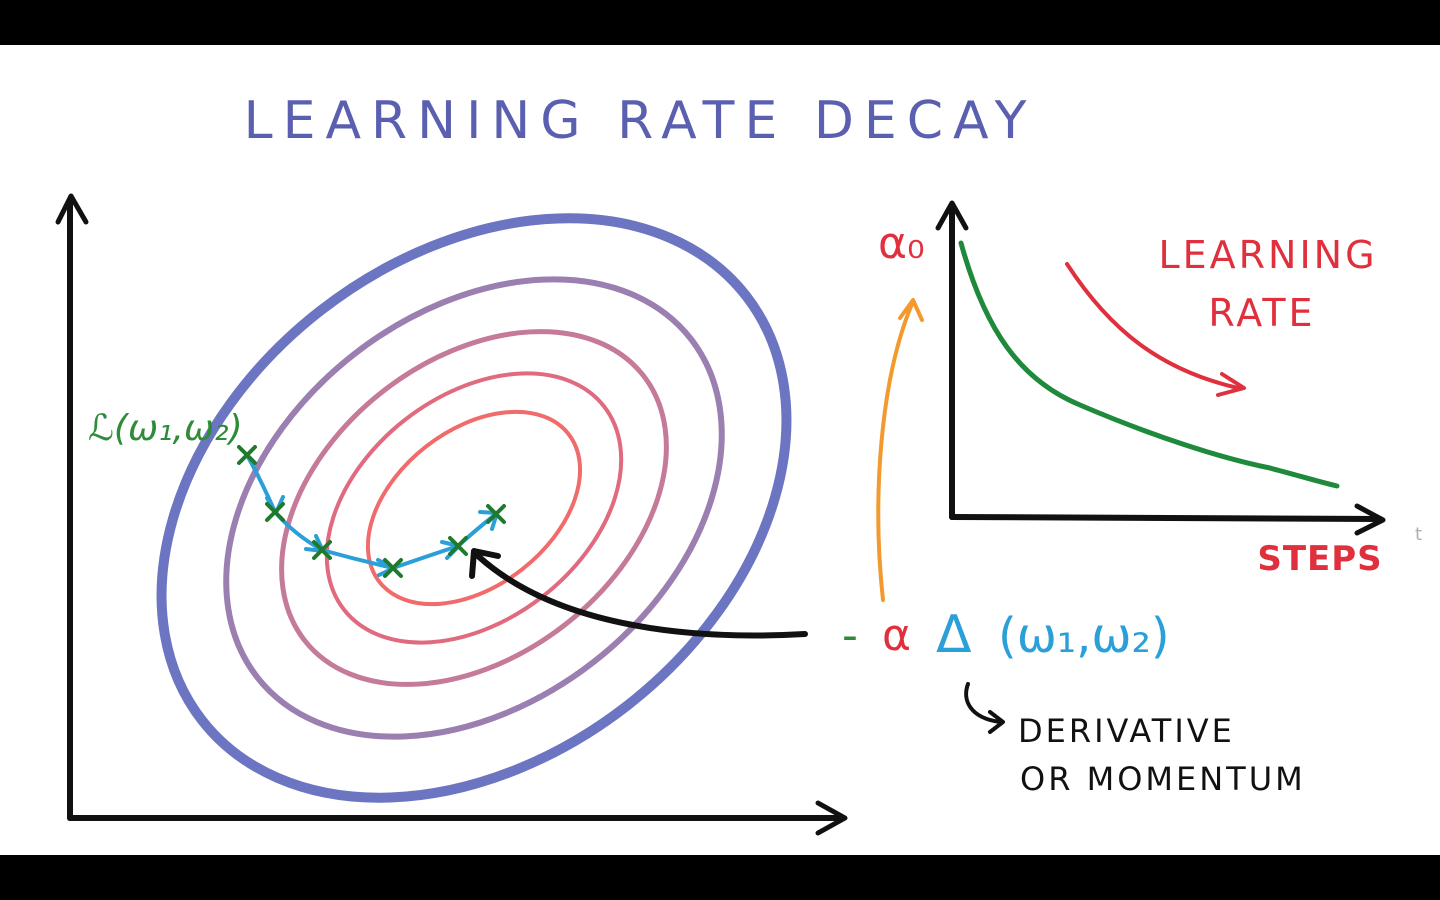 The height and width of the screenshot is (900, 1440). What do you see at coordinates (901, 243) in the screenshot?
I see `initial-learning-rate-label: α₀` at bounding box center [901, 243].